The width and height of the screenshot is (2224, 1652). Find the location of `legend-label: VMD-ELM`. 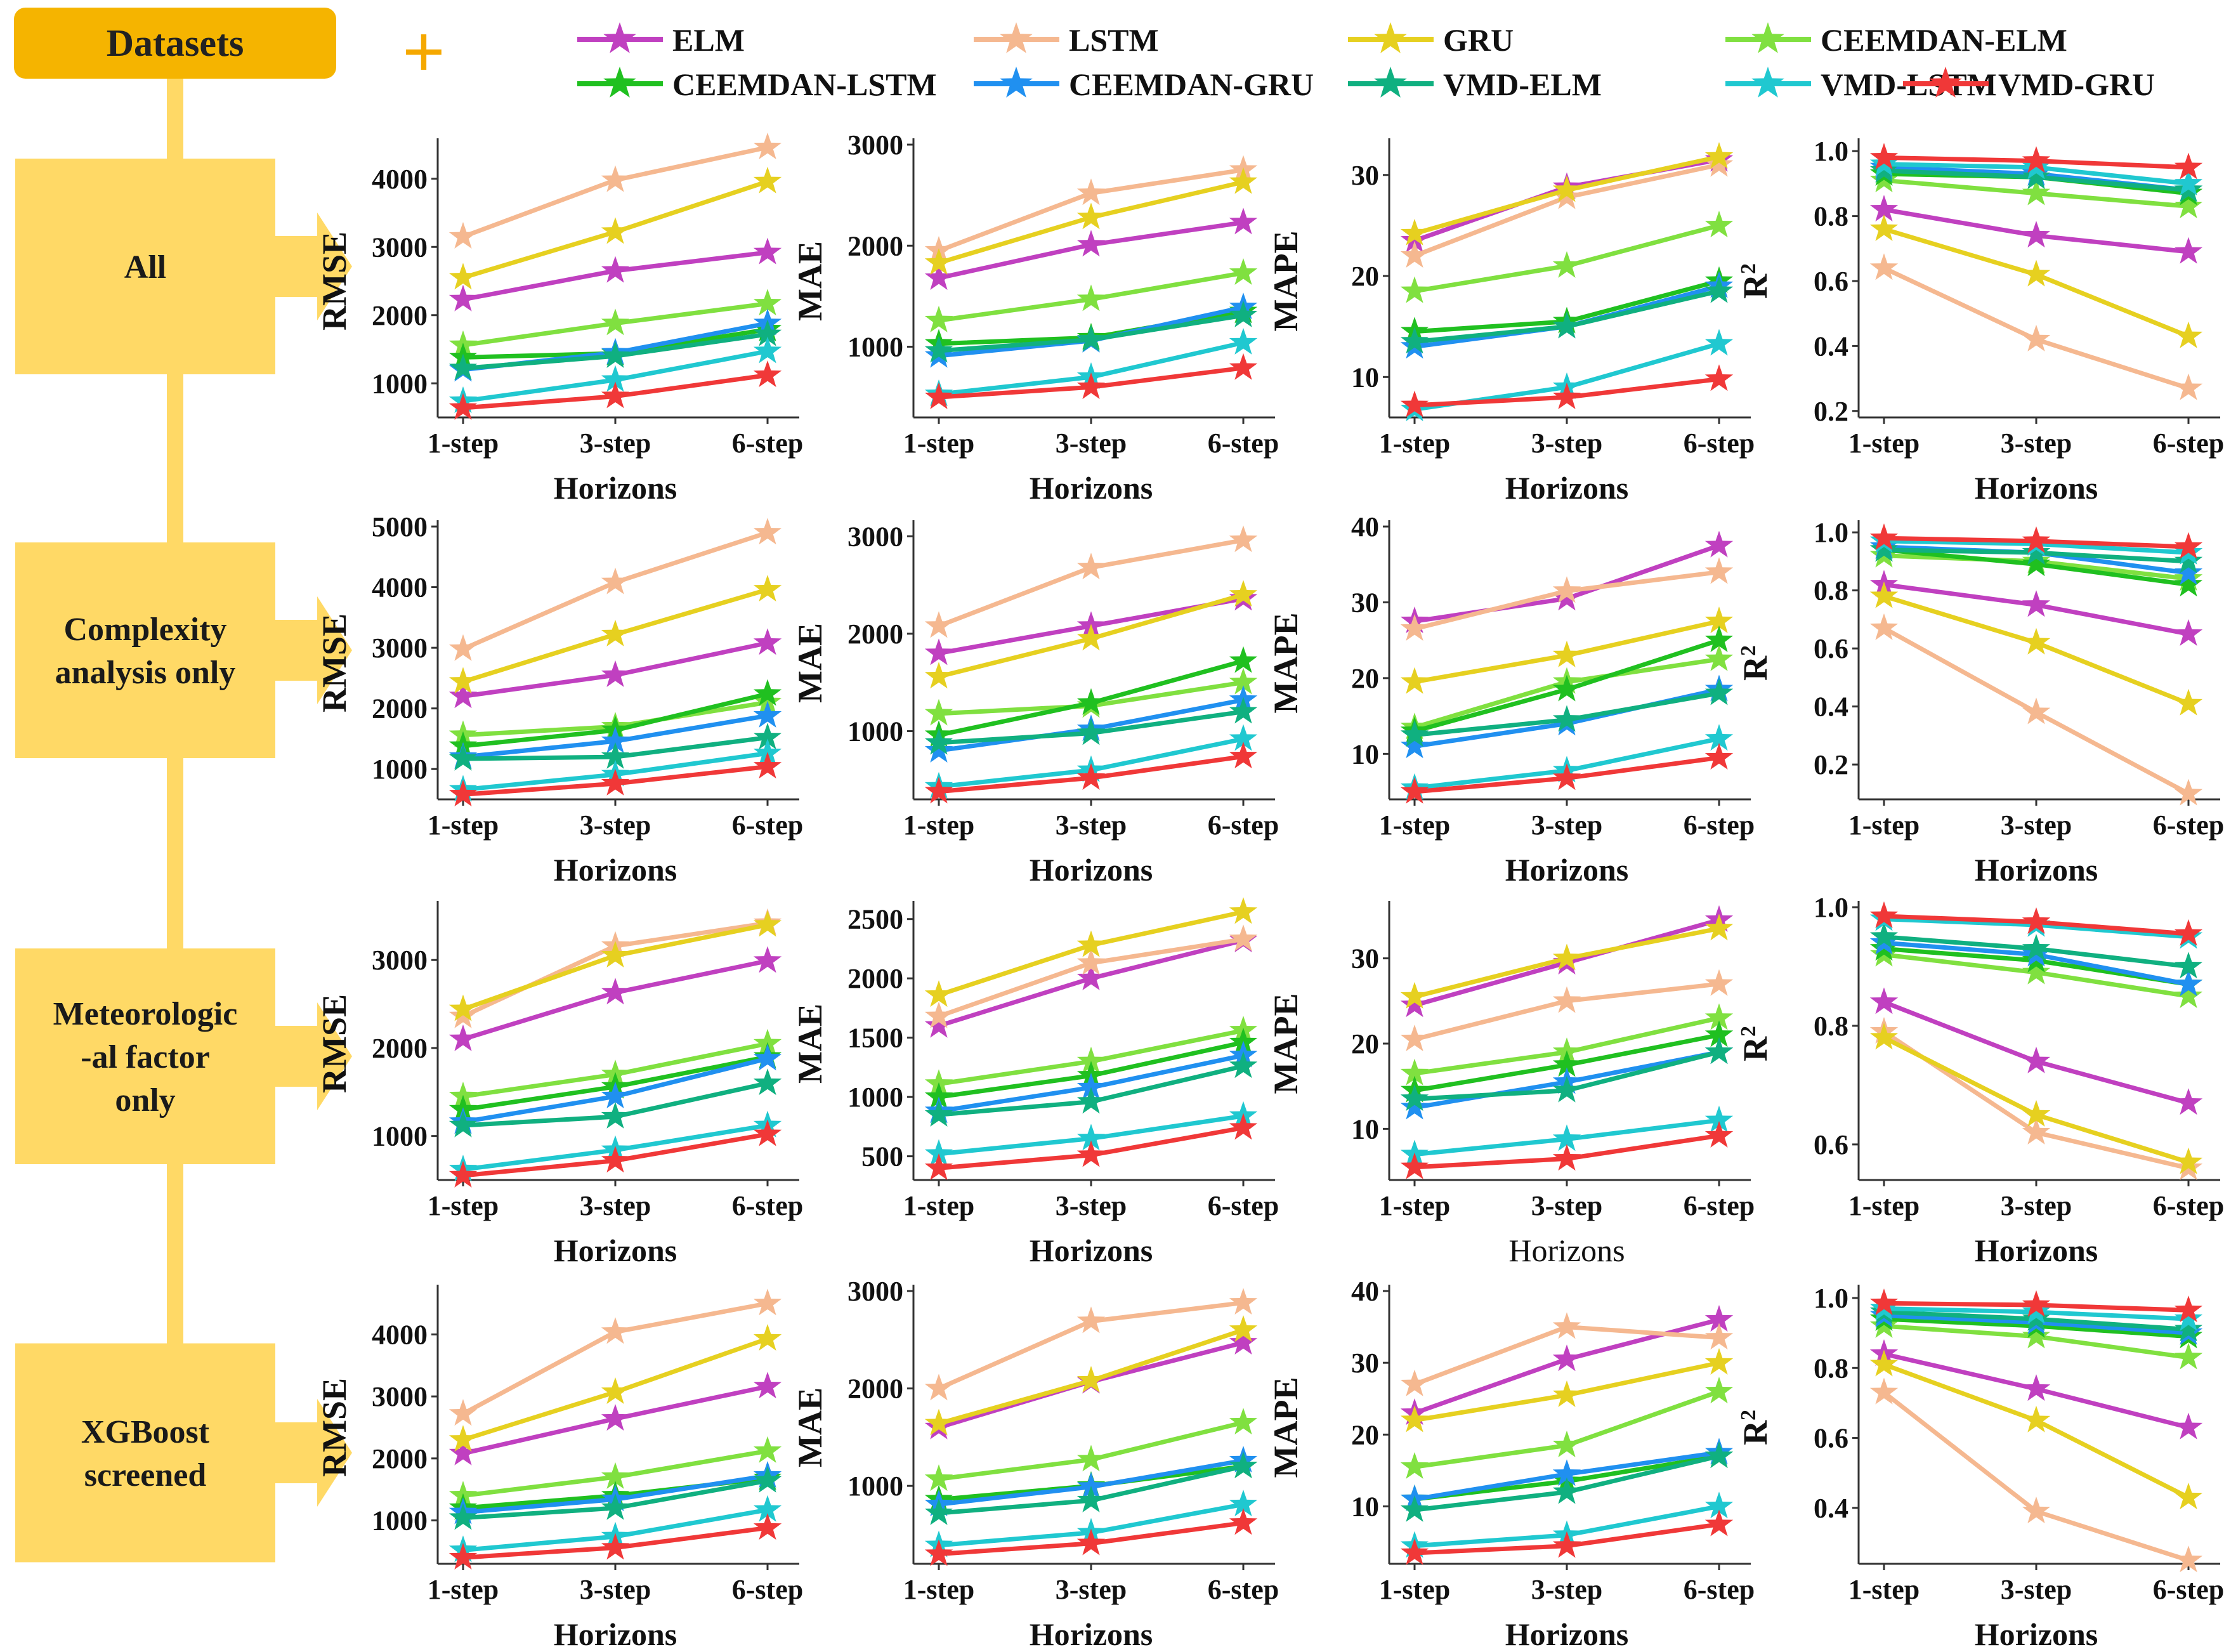

legend-label: VMD-ELM is located at coordinates (1522, 84).